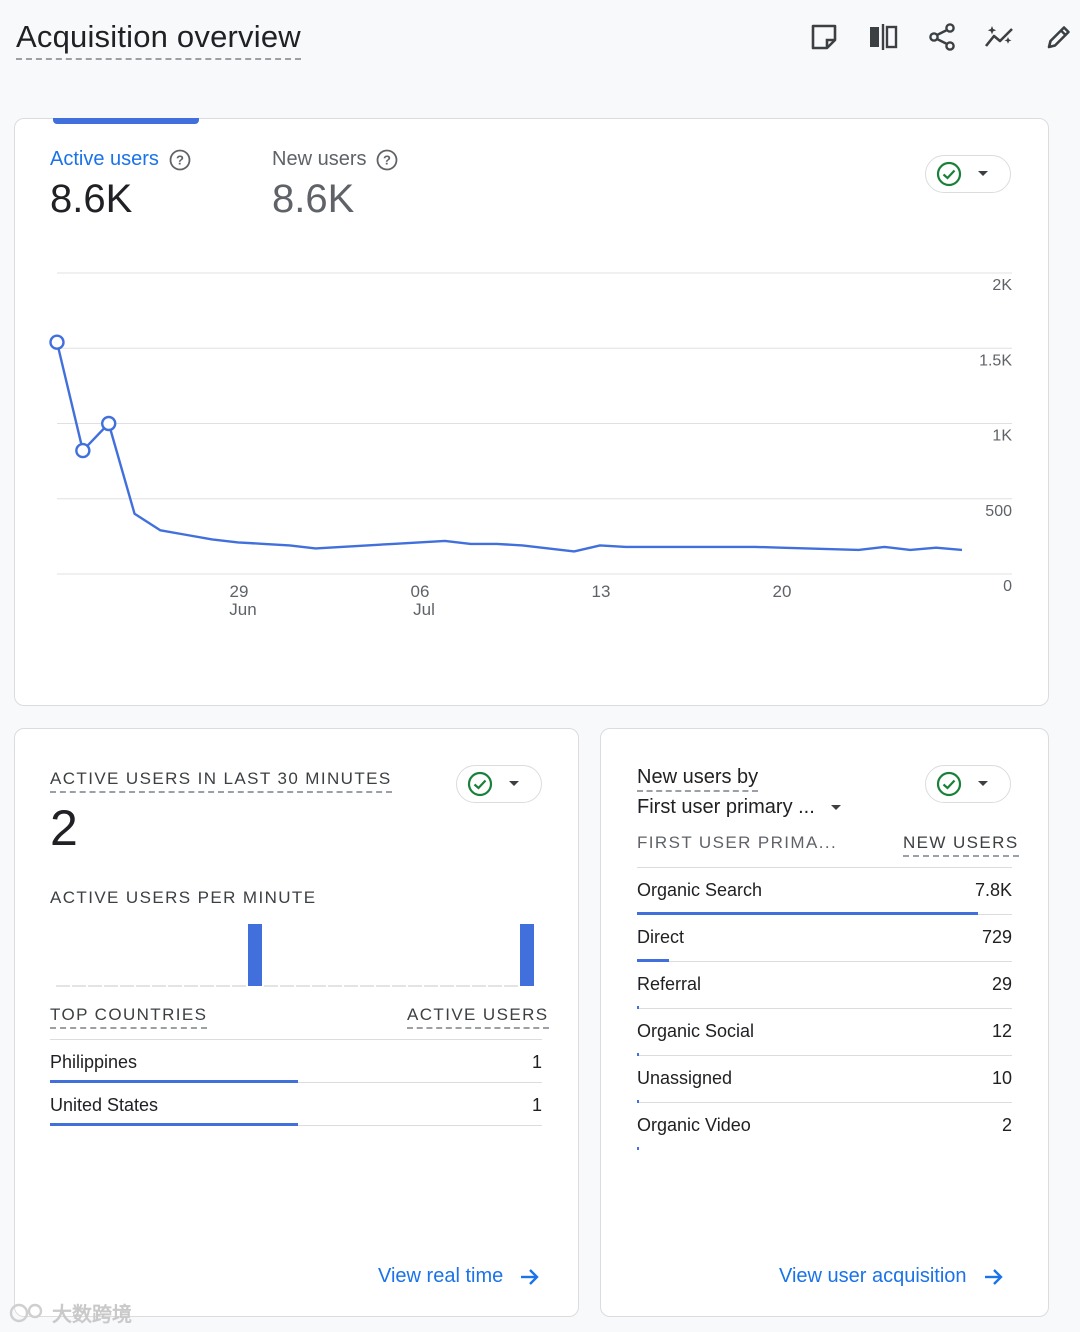 This screenshot has width=1080, height=1332. What do you see at coordinates (1002, 436) in the screenshot?
I see `y-tick-label: 1K` at bounding box center [1002, 436].